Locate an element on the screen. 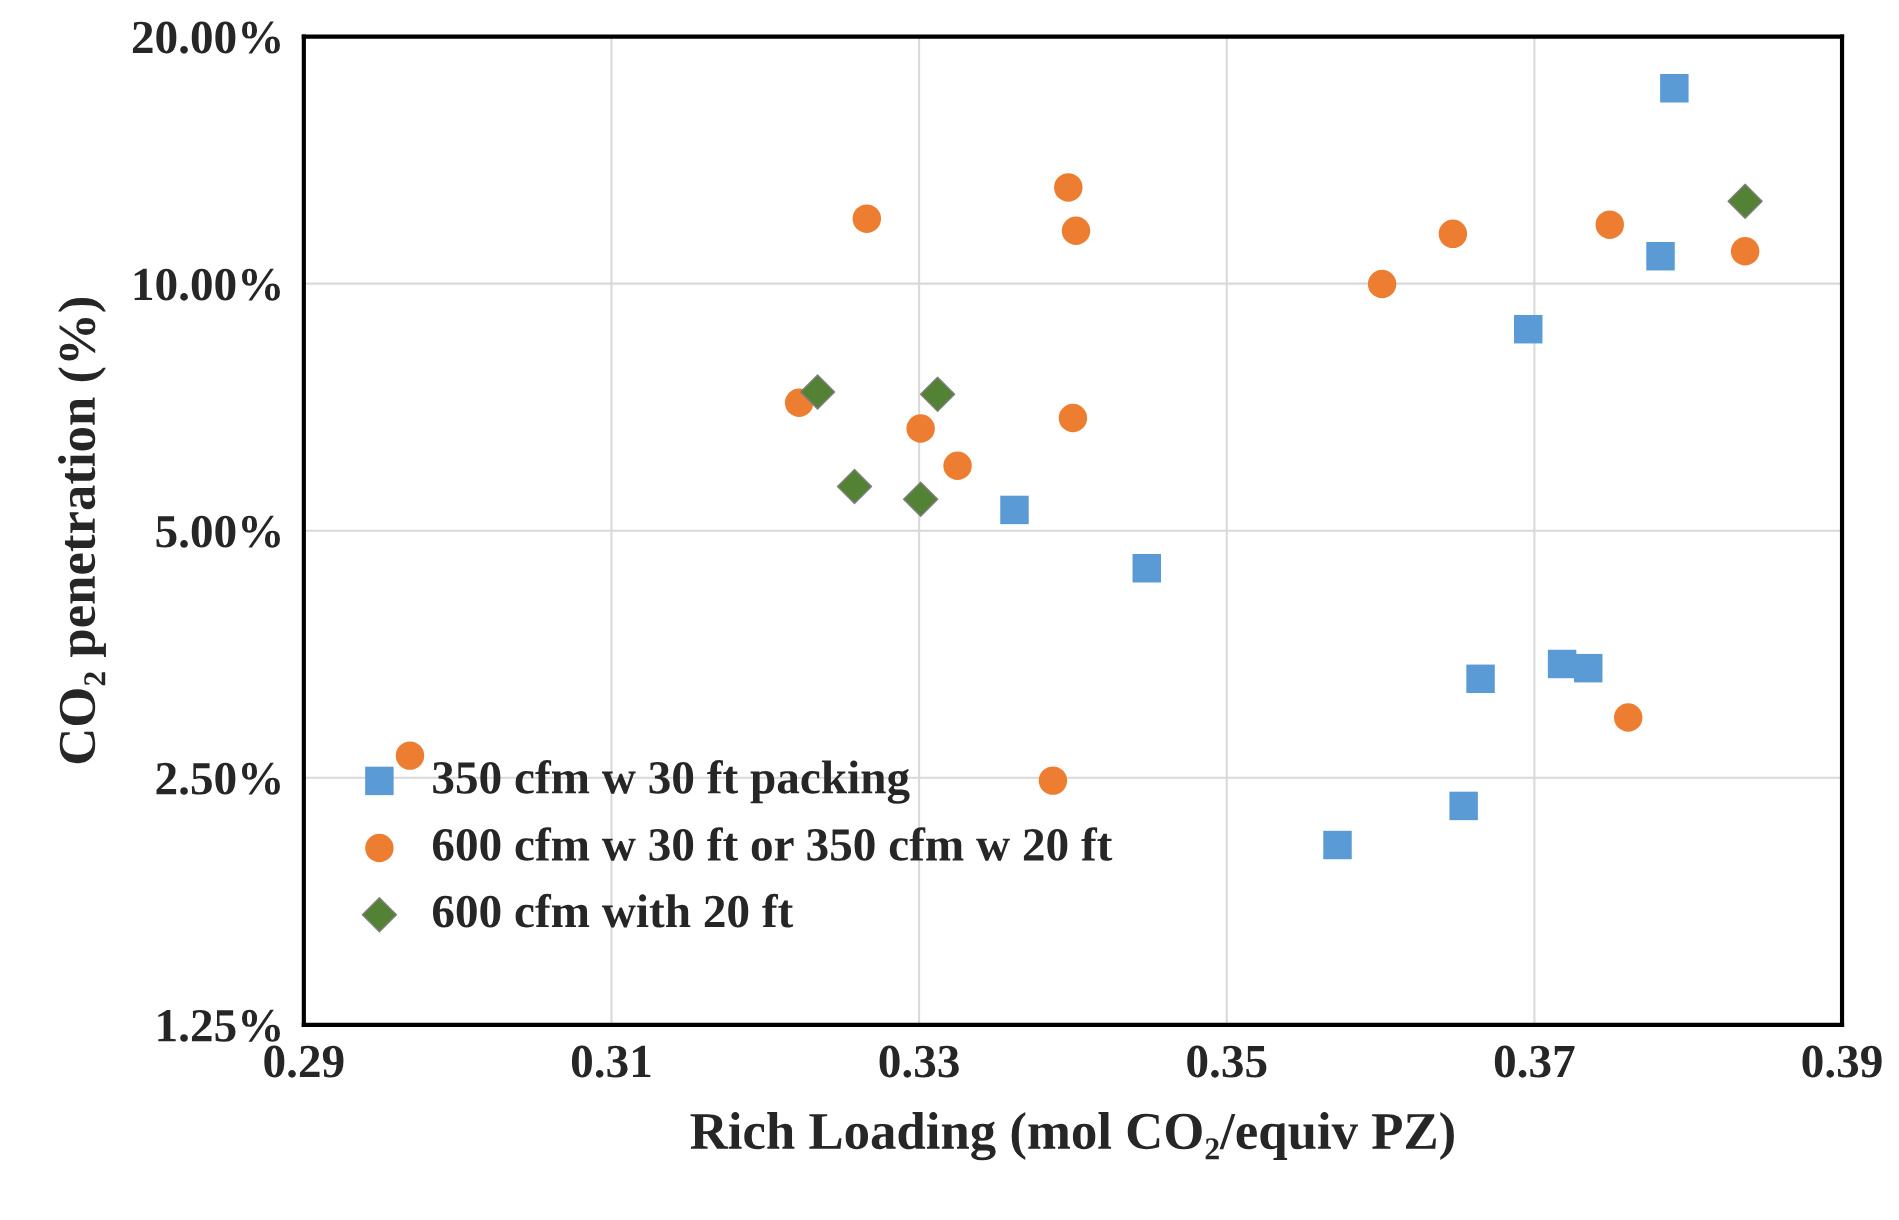  y-tick-label: 10.00% is located at coordinates (207, 284).